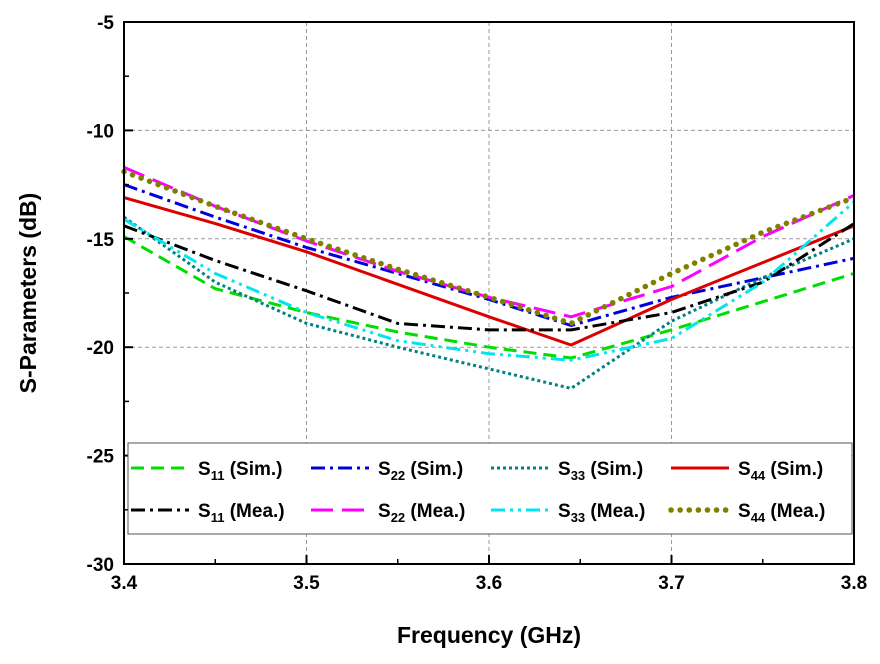  I want to click on legend-label: S11 (Mea.), so click(241, 513).